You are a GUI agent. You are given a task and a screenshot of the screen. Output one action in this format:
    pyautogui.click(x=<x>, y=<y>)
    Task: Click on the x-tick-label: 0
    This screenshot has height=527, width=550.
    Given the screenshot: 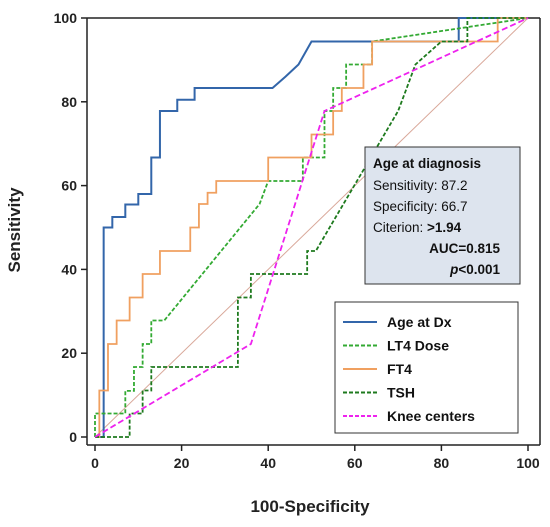 What is the action you would take?
    pyautogui.click(x=95, y=463)
    